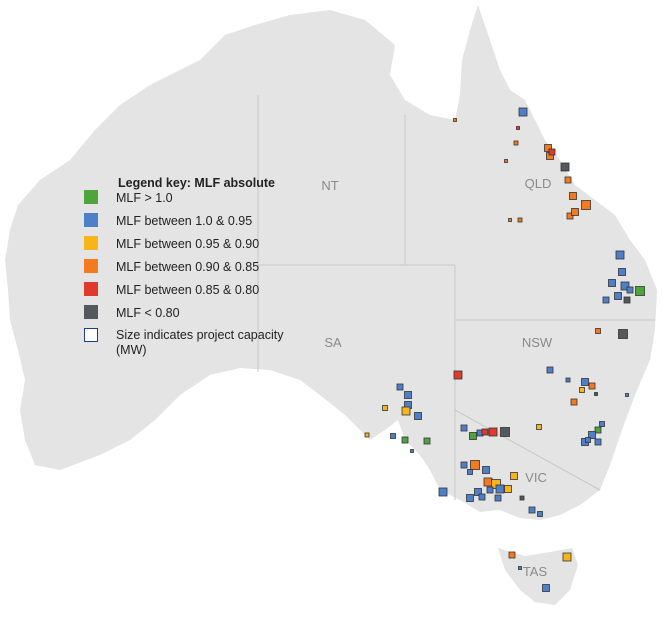 This screenshot has width=663, height=638. Describe the element at coordinates (188, 290) in the screenshot. I see `legend-label: MLF between 0.85 & 0.80` at that location.